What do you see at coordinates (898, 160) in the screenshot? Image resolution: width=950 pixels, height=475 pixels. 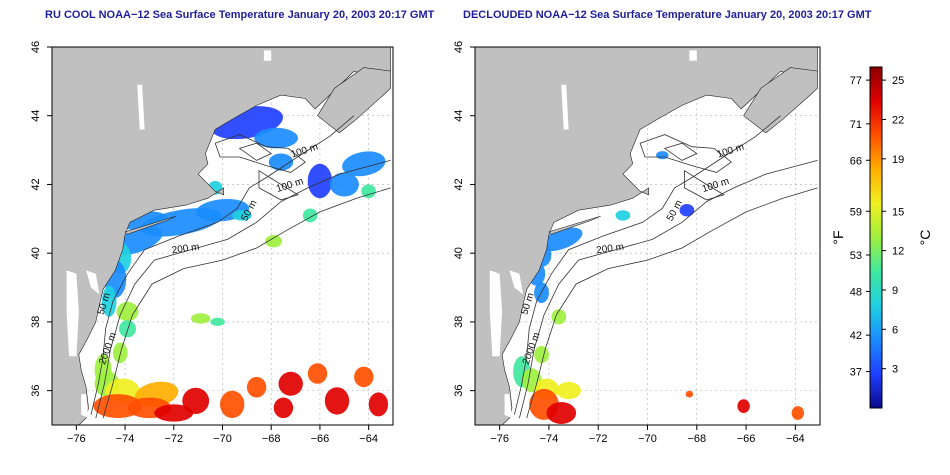 I see `celsius-tick-label: 19` at bounding box center [898, 160].